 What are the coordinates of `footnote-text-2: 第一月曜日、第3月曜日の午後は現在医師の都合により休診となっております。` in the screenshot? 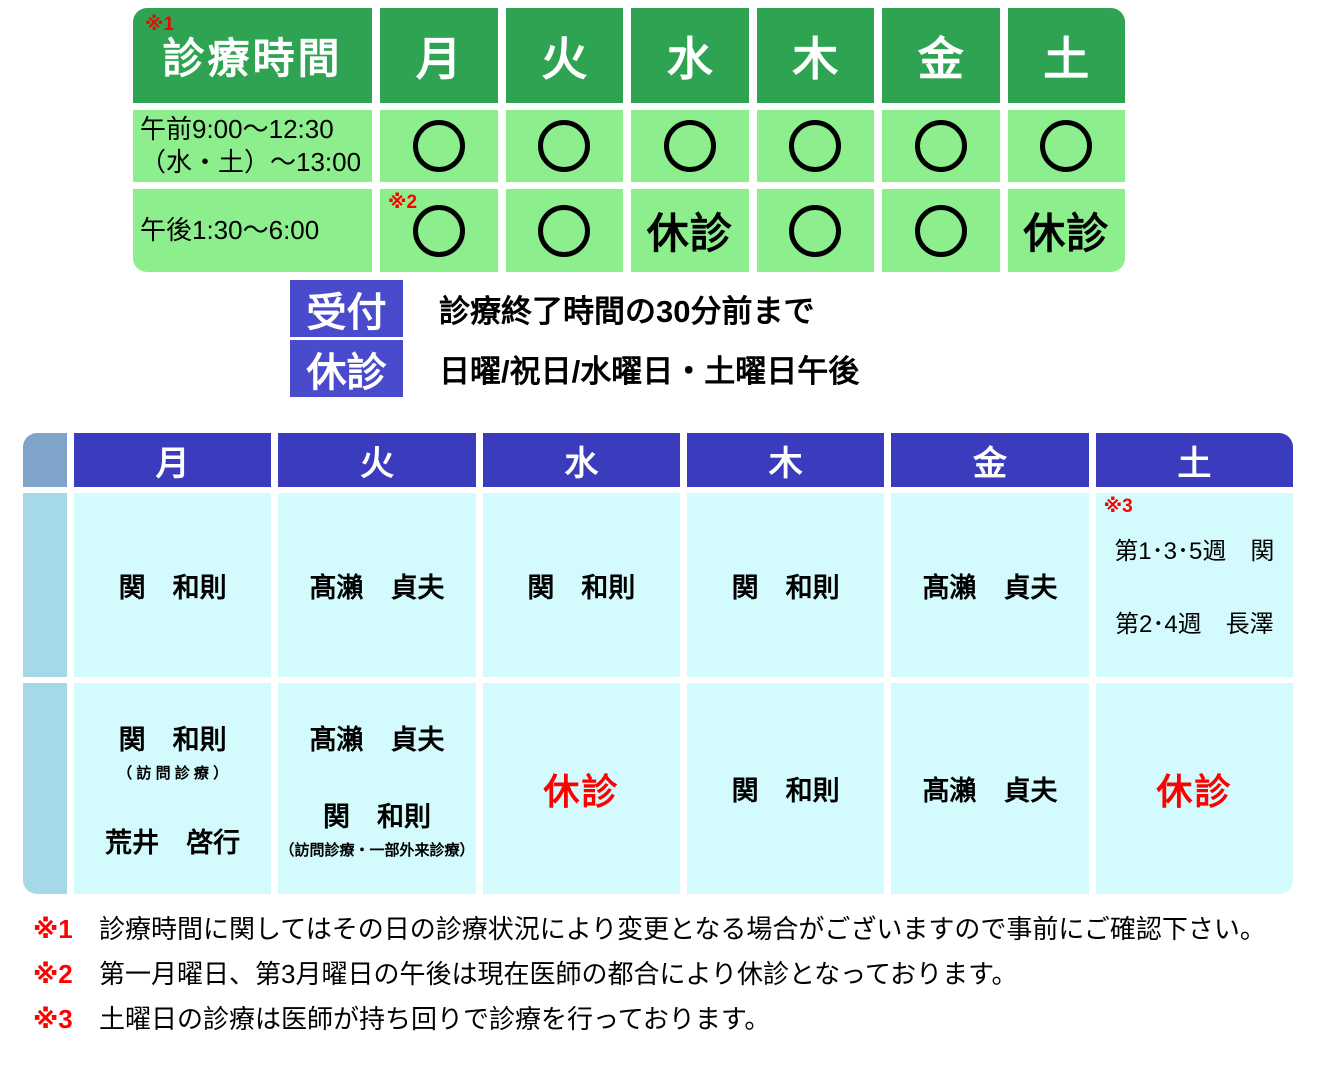 It's located at (558, 974).